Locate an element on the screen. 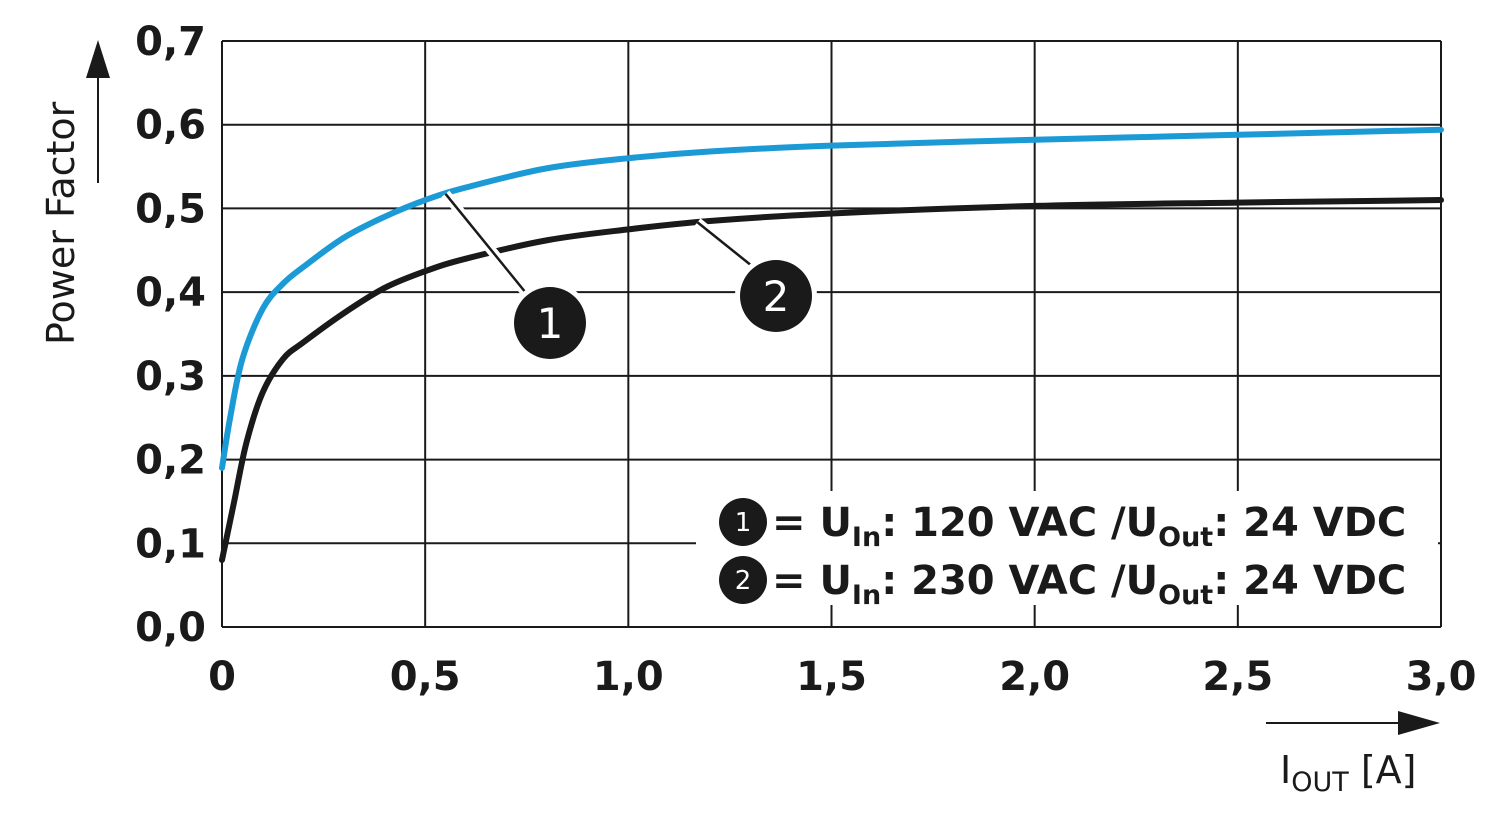  x-axis-arrow-head is located at coordinates (1419, 723).